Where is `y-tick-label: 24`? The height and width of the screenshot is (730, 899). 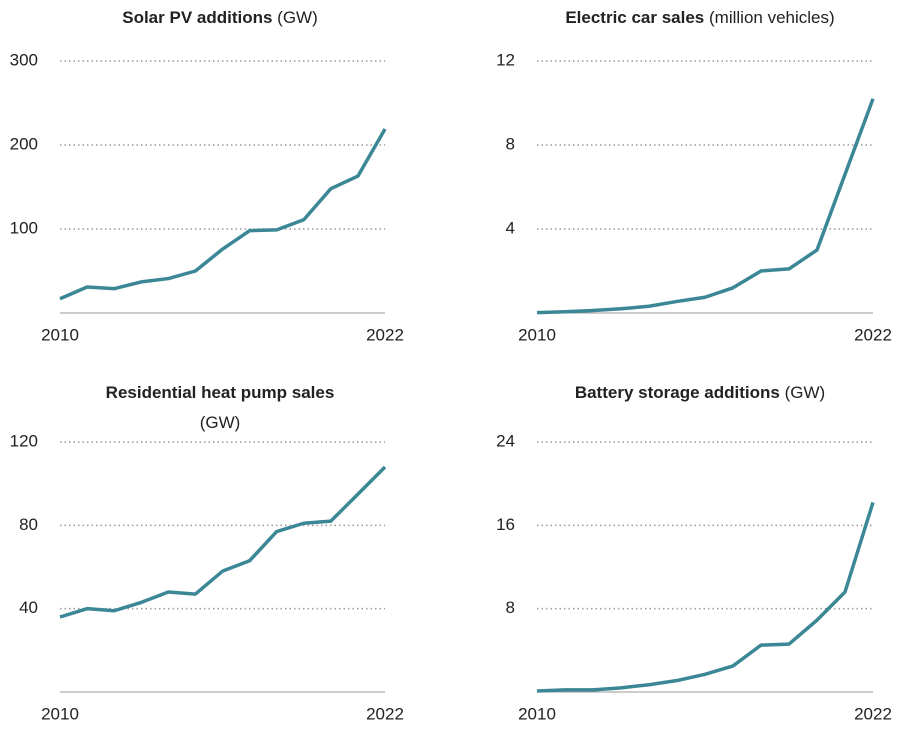
y-tick-label: 24 is located at coordinates (505, 440).